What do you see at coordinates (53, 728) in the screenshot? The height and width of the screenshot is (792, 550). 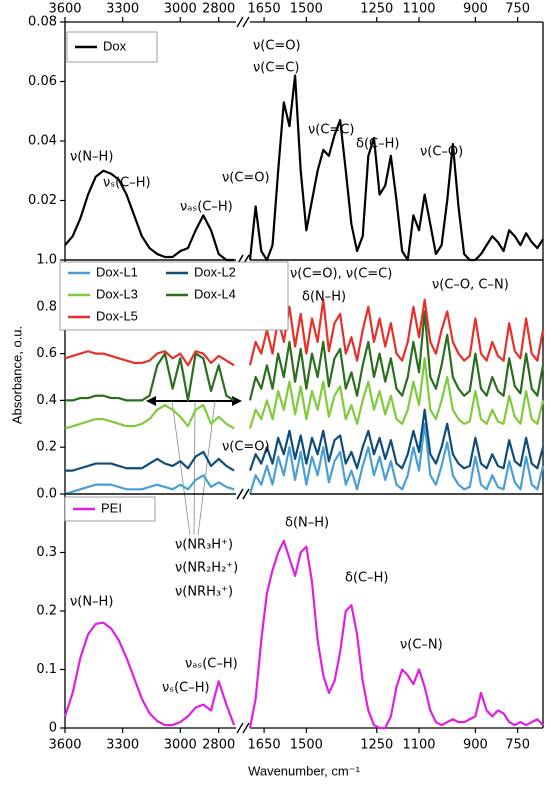 I see `y-tick-label: 0` at bounding box center [53, 728].